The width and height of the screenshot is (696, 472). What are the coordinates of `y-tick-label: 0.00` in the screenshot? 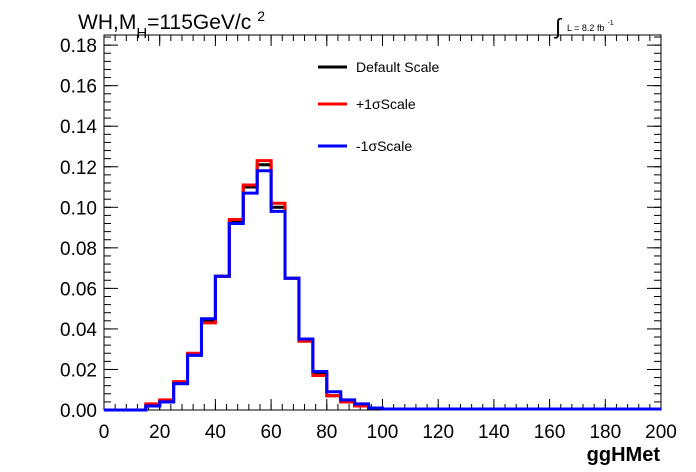 It's located at (78, 411).